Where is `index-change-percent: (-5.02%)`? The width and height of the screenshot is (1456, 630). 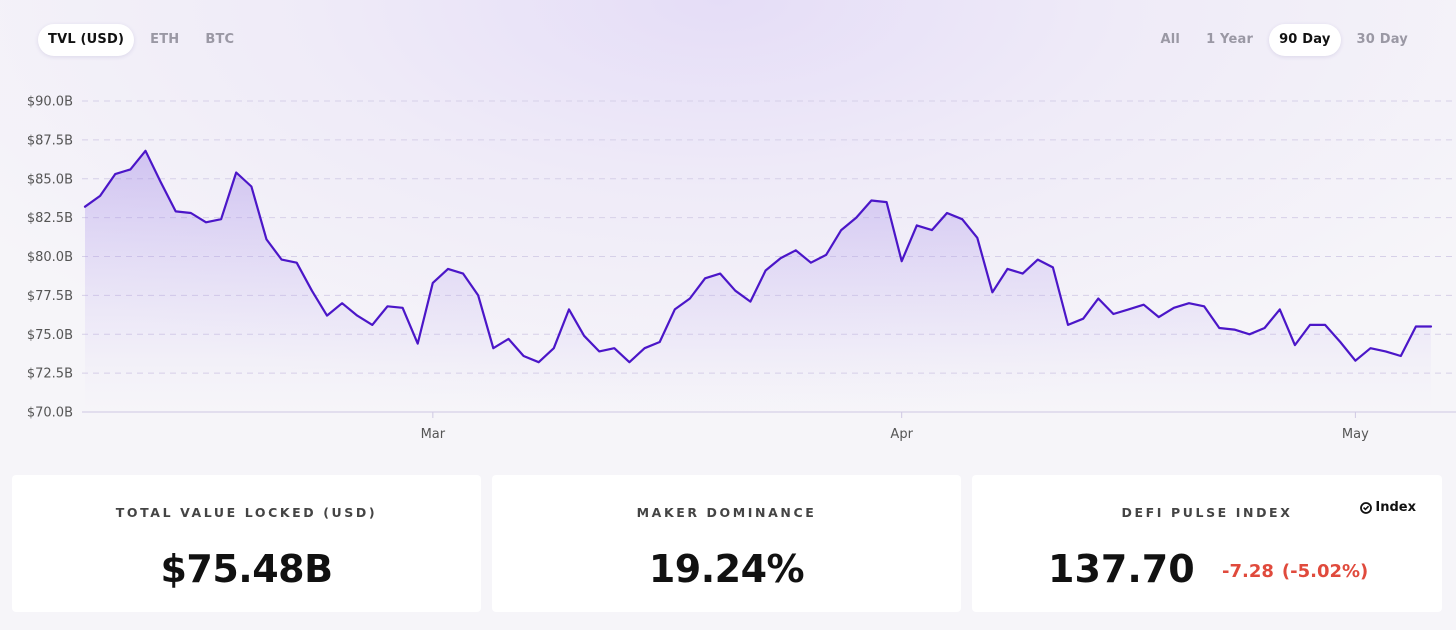 index-change-percent: (-5.02%) is located at coordinates (1325, 571).